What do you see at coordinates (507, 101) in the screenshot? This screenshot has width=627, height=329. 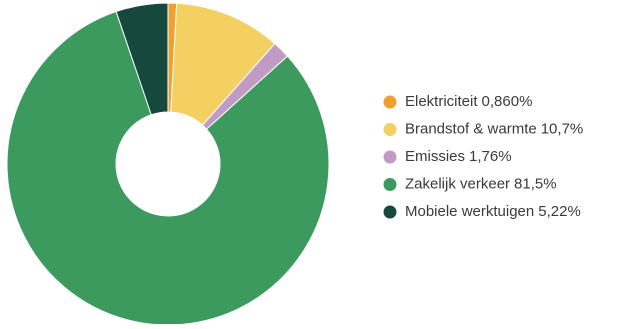 I see `legend-value: 0,860%` at bounding box center [507, 101].